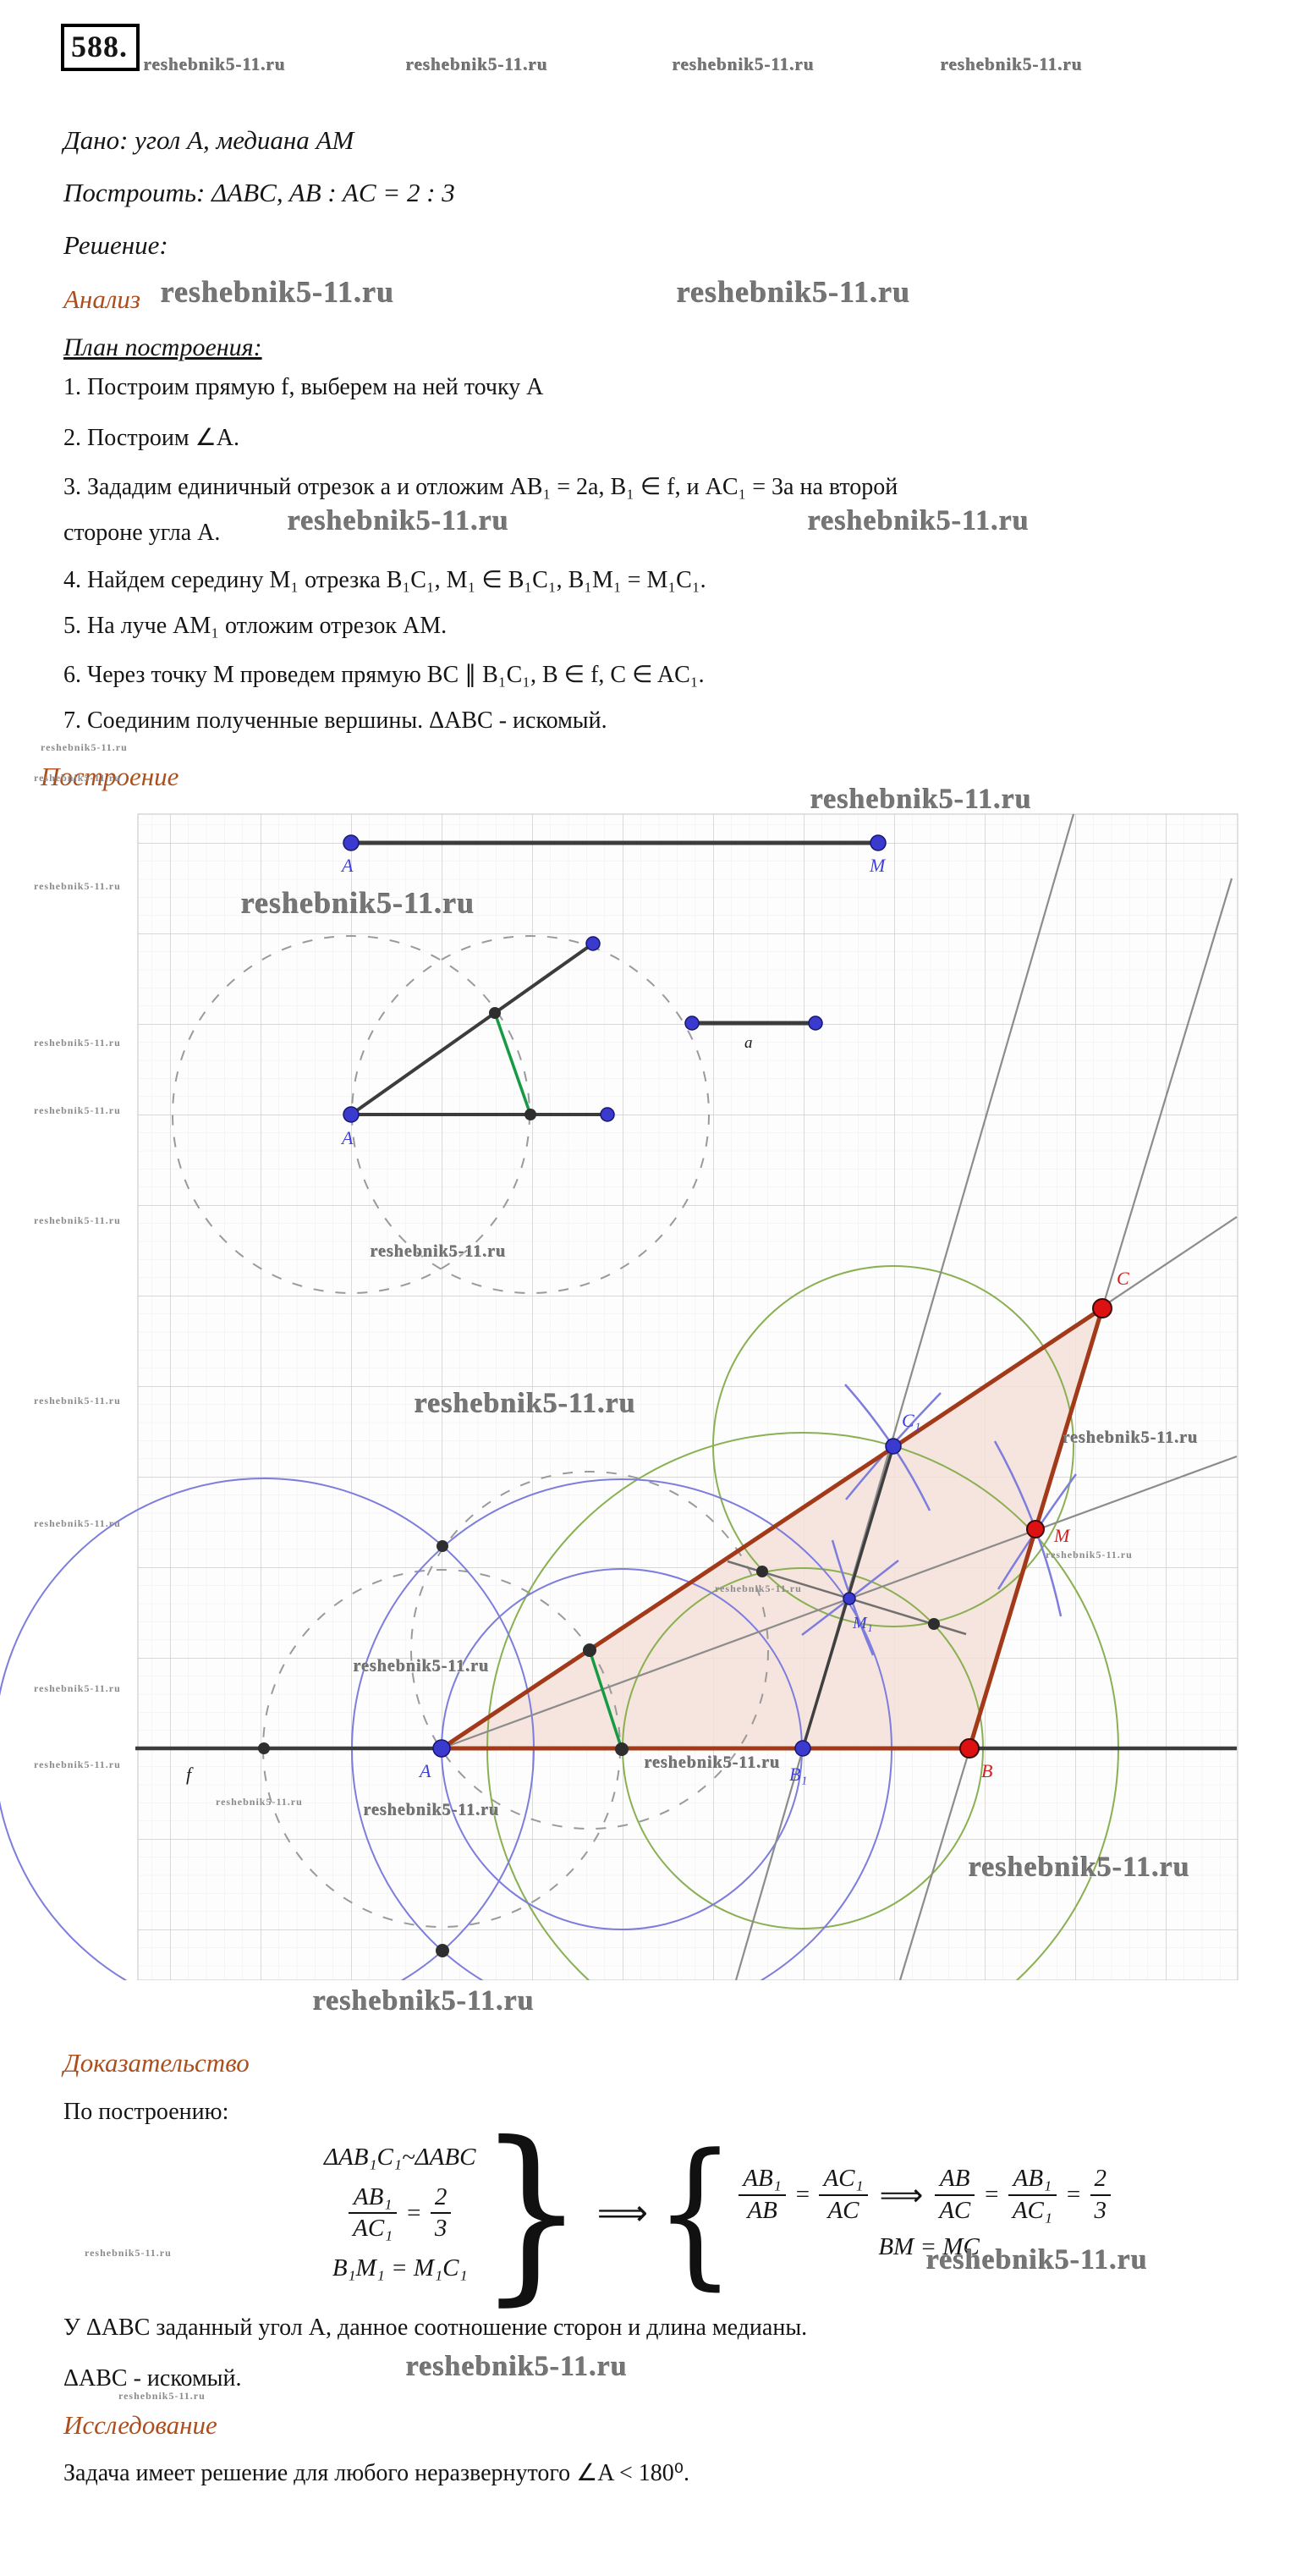 The height and width of the screenshot is (2576, 1296). What do you see at coordinates (351, 1114) in the screenshot?
I see `point-a-fig2` at bounding box center [351, 1114].